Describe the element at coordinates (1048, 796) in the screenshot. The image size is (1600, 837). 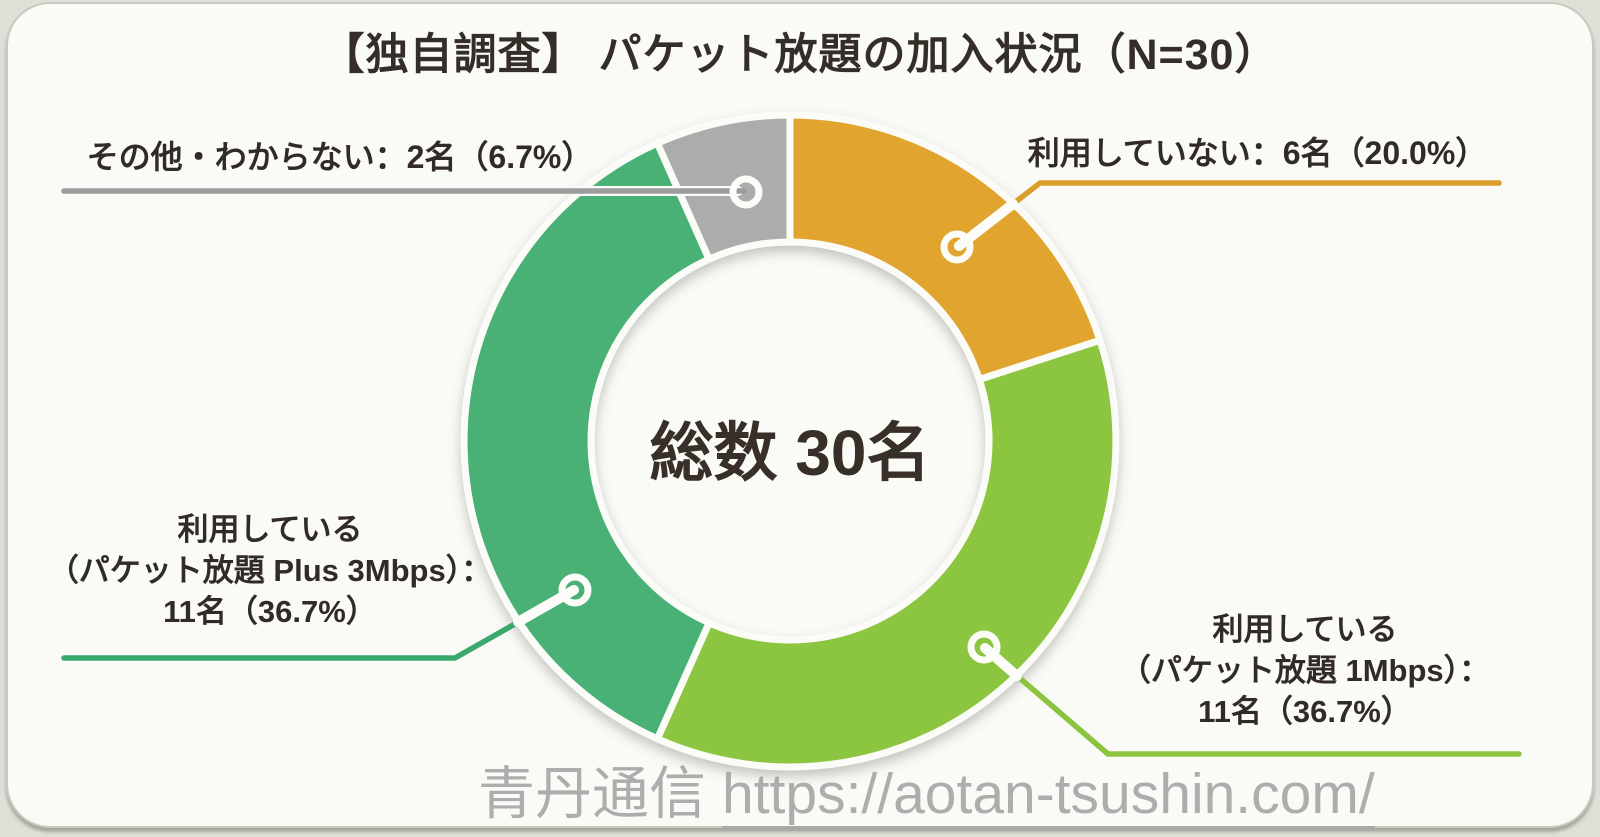
I see `watermark-url: https://aotan-tsushin.com/` at that location.